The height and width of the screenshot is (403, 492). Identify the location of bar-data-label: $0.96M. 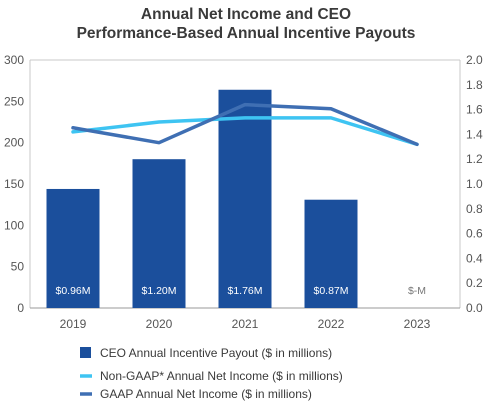
(72, 291).